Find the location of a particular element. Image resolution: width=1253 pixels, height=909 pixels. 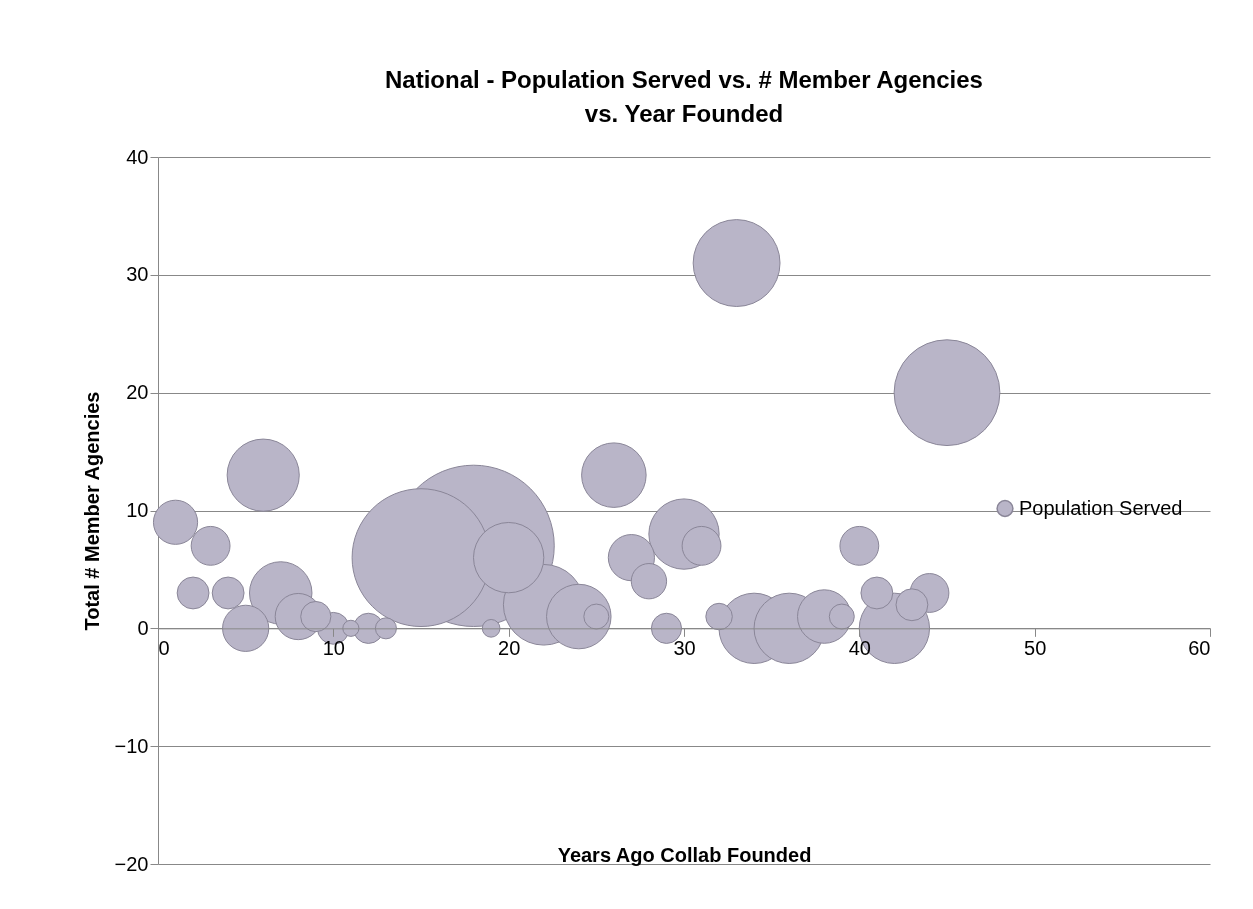

y-tick-label: 0 is located at coordinates (143, 627).